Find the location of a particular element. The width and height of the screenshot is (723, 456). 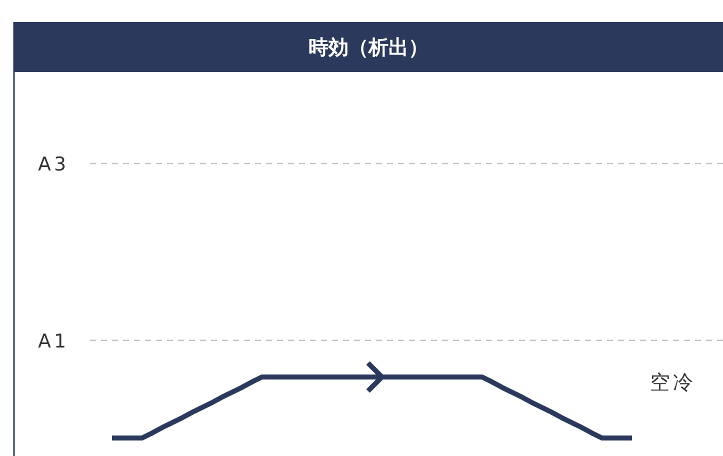

title: 時効（析出） is located at coordinates (368, 47).